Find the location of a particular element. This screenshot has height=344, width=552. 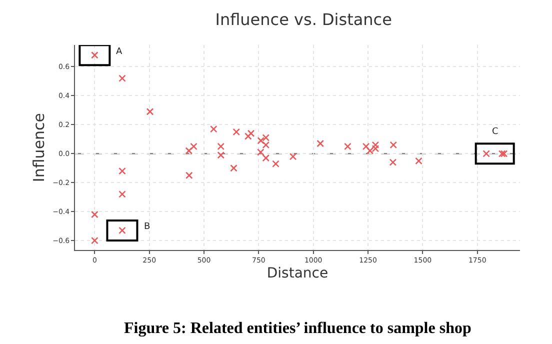

y-axis-title: Influence is located at coordinates (39, 147).